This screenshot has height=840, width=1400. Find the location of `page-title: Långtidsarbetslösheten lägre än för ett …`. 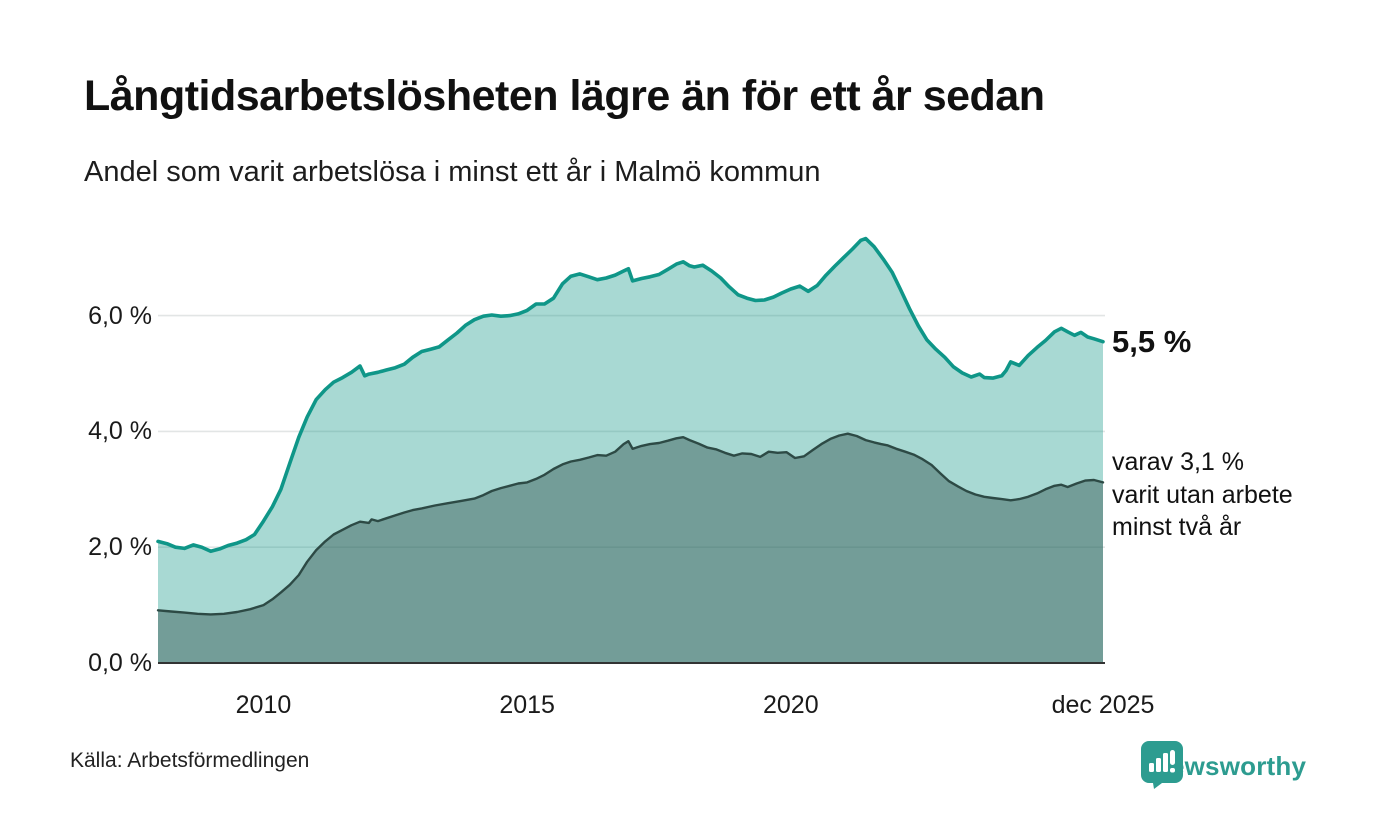

page-title: Långtidsarbetslösheten lägre än för ett … is located at coordinates (564, 96).